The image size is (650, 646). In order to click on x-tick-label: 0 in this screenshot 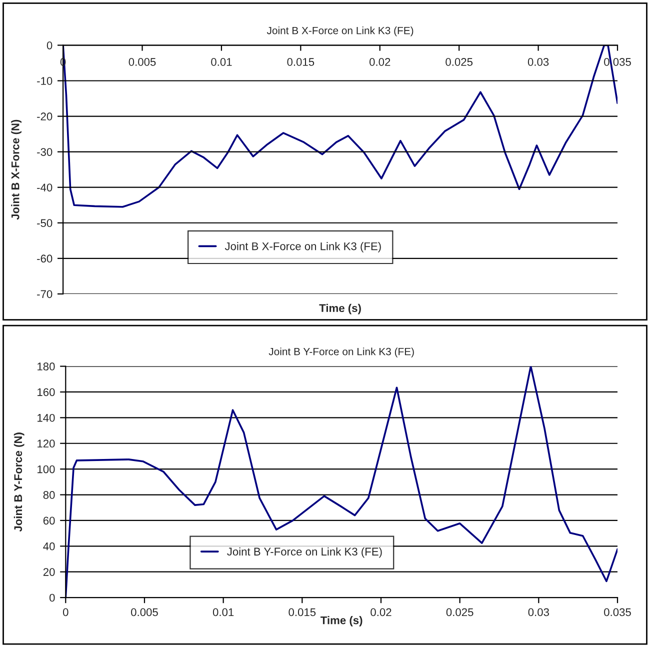, I will do `click(65, 612)`.